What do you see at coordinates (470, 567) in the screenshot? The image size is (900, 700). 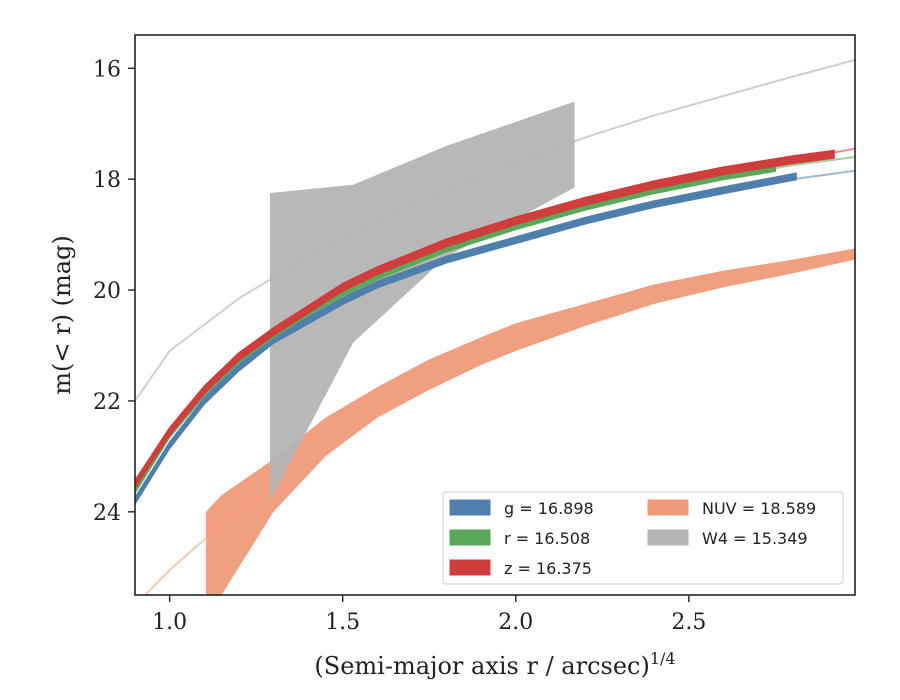 I see `legend-swatch-z` at bounding box center [470, 567].